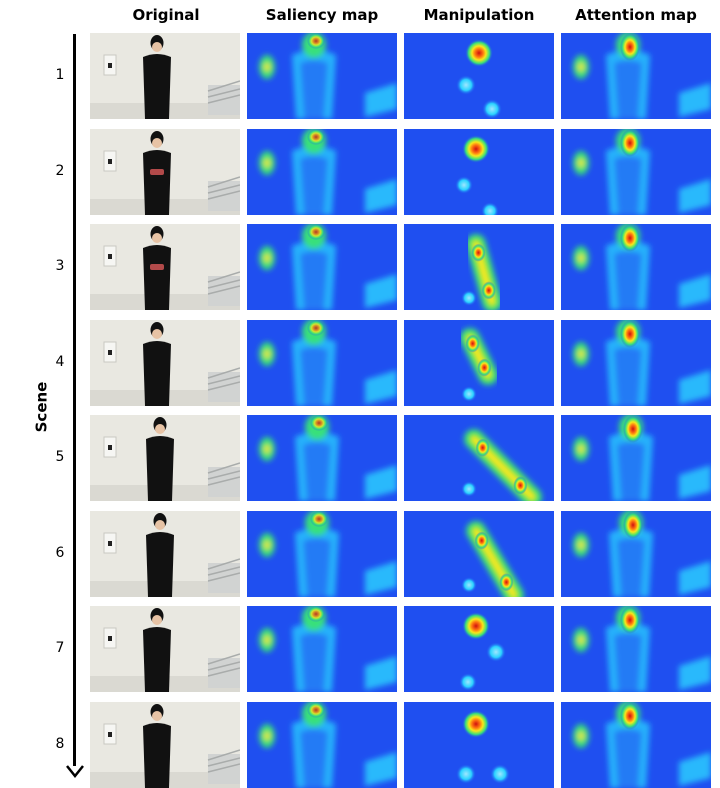  Describe the element at coordinates (41, 407) in the screenshot. I see `scene-axis-title: Scene` at that location.